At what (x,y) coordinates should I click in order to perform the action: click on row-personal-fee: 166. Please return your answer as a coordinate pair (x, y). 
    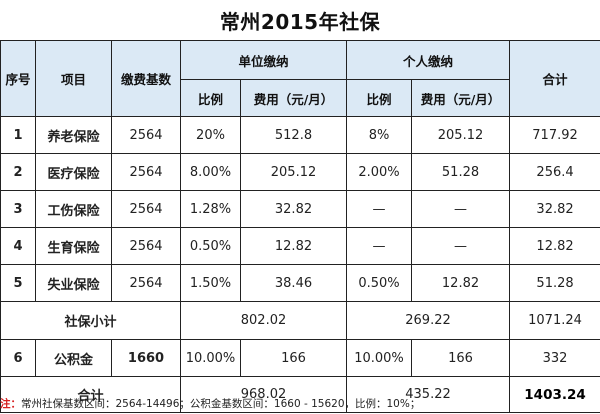
    Looking at the image, I should click on (461, 358).